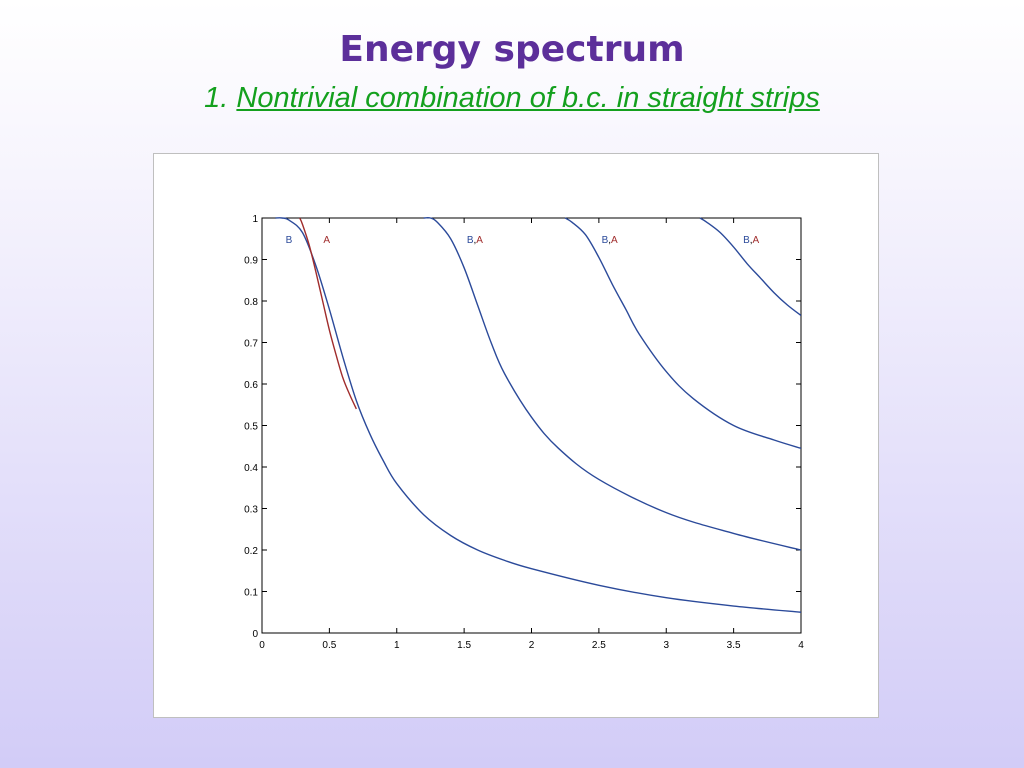 The height and width of the screenshot is (768, 1024). Describe the element at coordinates (251, 468) in the screenshot. I see `y-tick-label: 0.4` at that location.